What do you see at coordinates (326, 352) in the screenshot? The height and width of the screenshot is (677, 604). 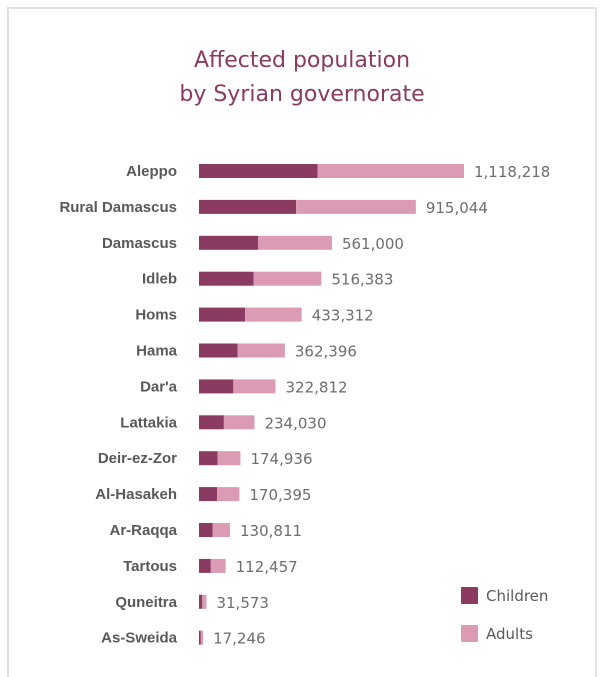 I see `value-label-hama: 362,396` at bounding box center [326, 352].